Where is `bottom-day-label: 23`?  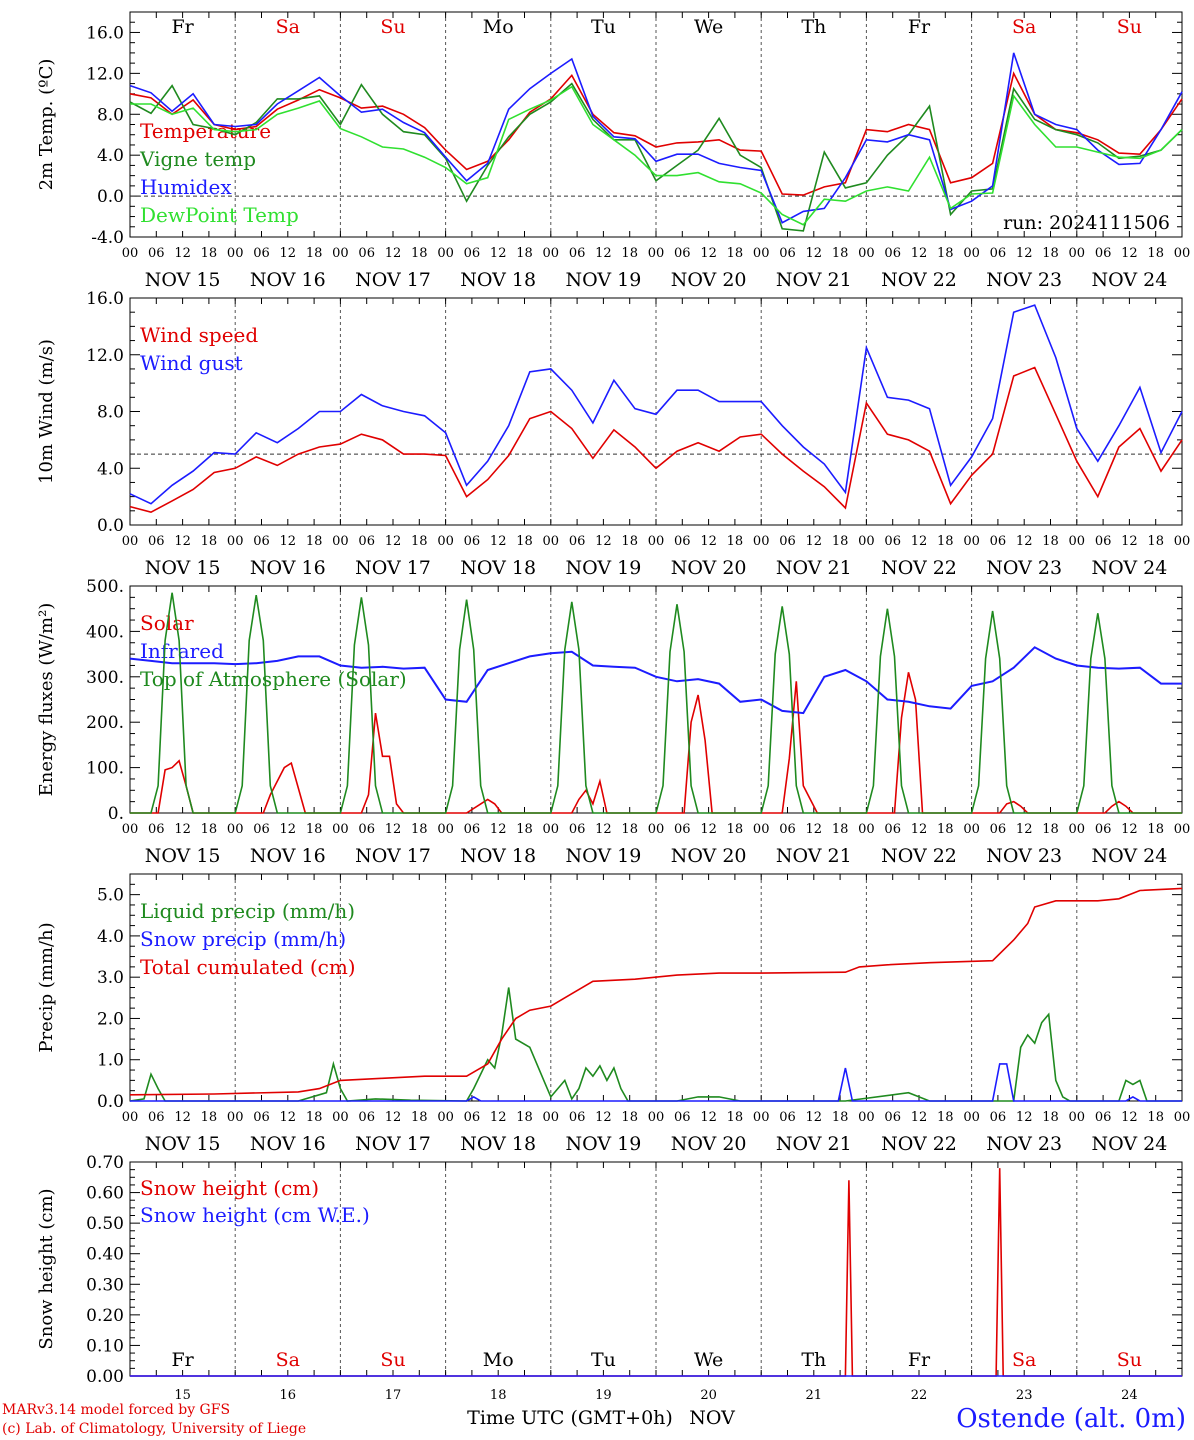
bottom-day-label: 23 is located at coordinates (1024, 1395).